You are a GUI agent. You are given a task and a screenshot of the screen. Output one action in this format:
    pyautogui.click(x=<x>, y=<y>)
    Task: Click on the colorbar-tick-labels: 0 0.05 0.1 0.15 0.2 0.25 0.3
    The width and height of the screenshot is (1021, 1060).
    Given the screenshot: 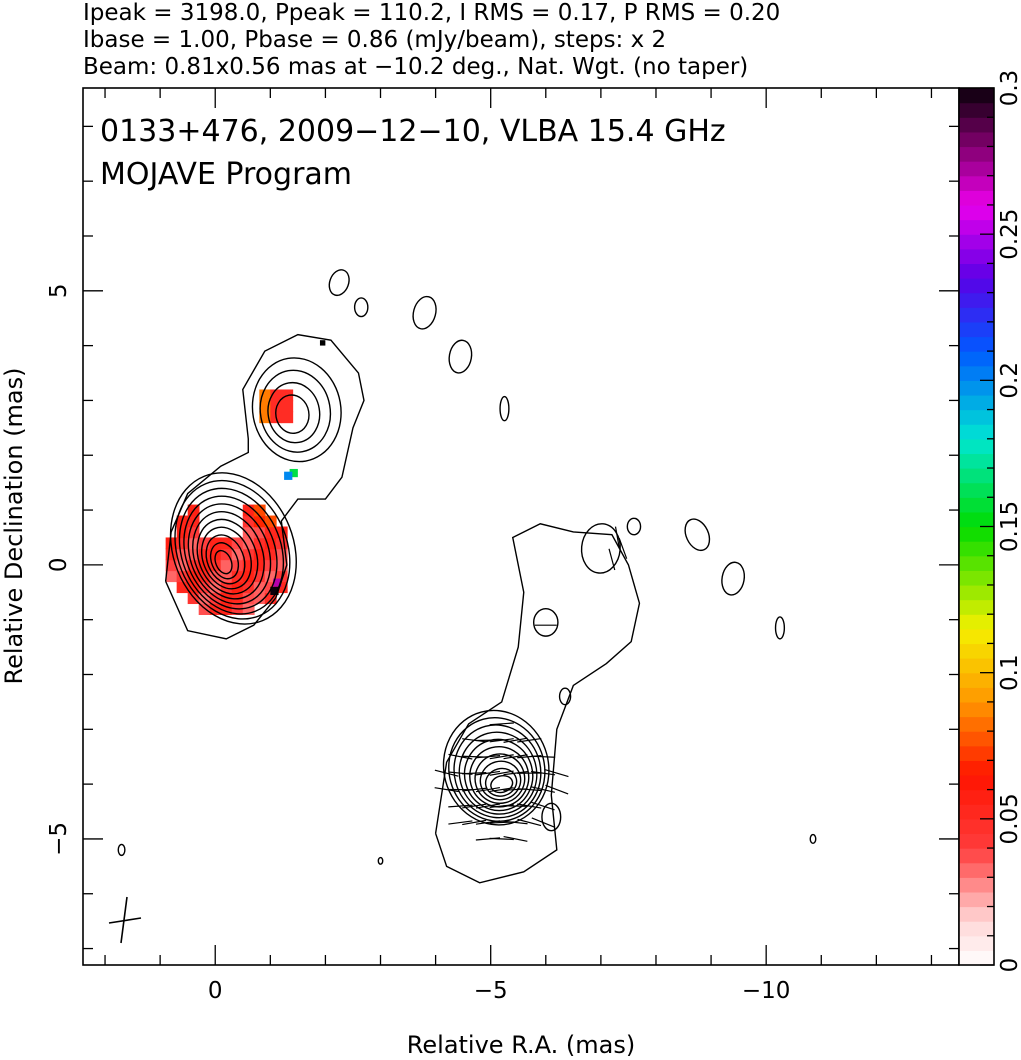 What is the action you would take?
    pyautogui.click(x=1009, y=521)
    